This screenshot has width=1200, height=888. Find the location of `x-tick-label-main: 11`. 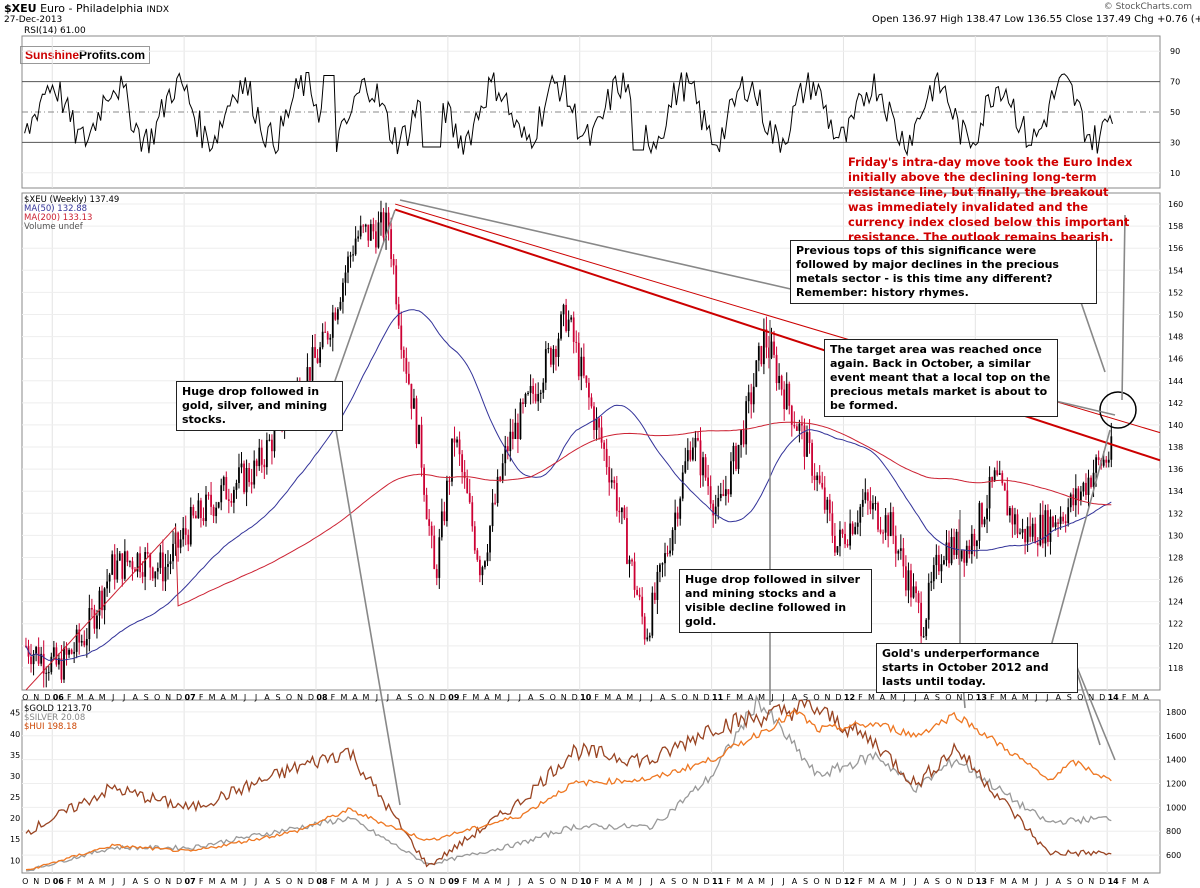

x-tick-label-main: 11 is located at coordinates (718, 697).